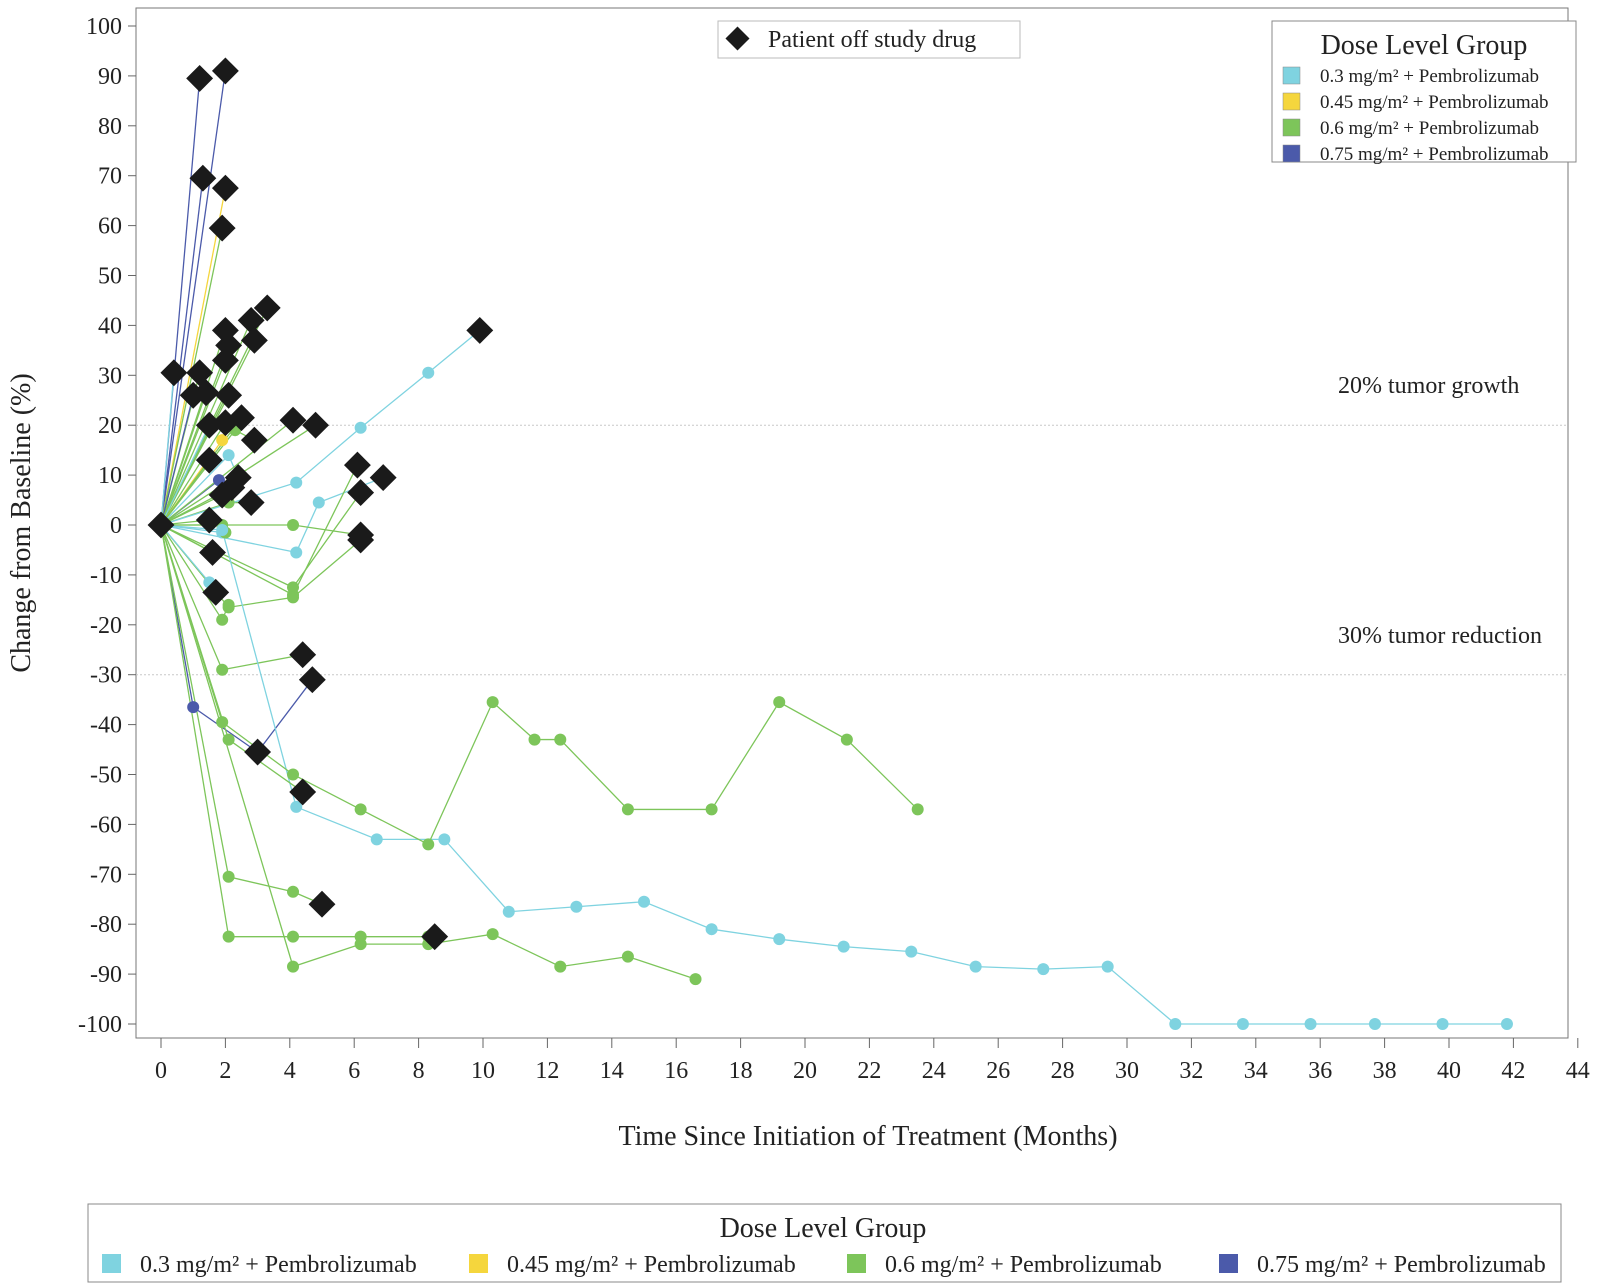  Describe the element at coordinates (1449, 1071) in the screenshot. I see `x-tick-label: 40` at that location.